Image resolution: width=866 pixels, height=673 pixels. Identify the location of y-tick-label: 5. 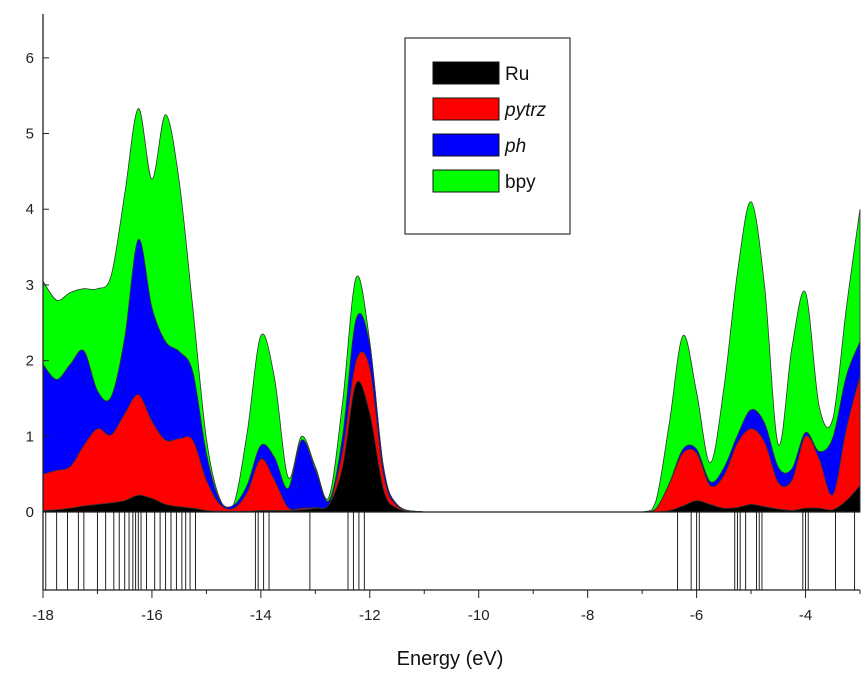
(30, 134).